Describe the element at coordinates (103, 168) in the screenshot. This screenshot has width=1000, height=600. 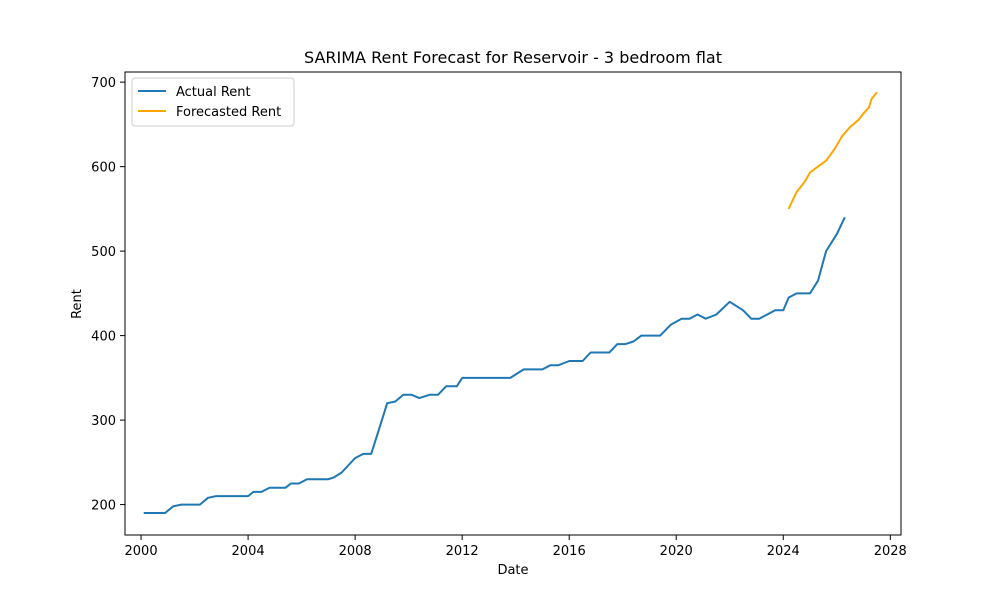
I see `y-tick-label: 600` at that location.